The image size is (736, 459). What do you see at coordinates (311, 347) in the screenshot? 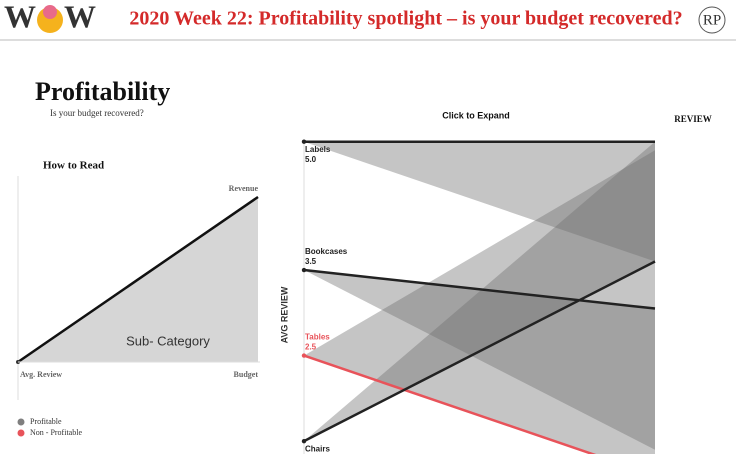
I see `value-label: 2.5` at bounding box center [311, 347].